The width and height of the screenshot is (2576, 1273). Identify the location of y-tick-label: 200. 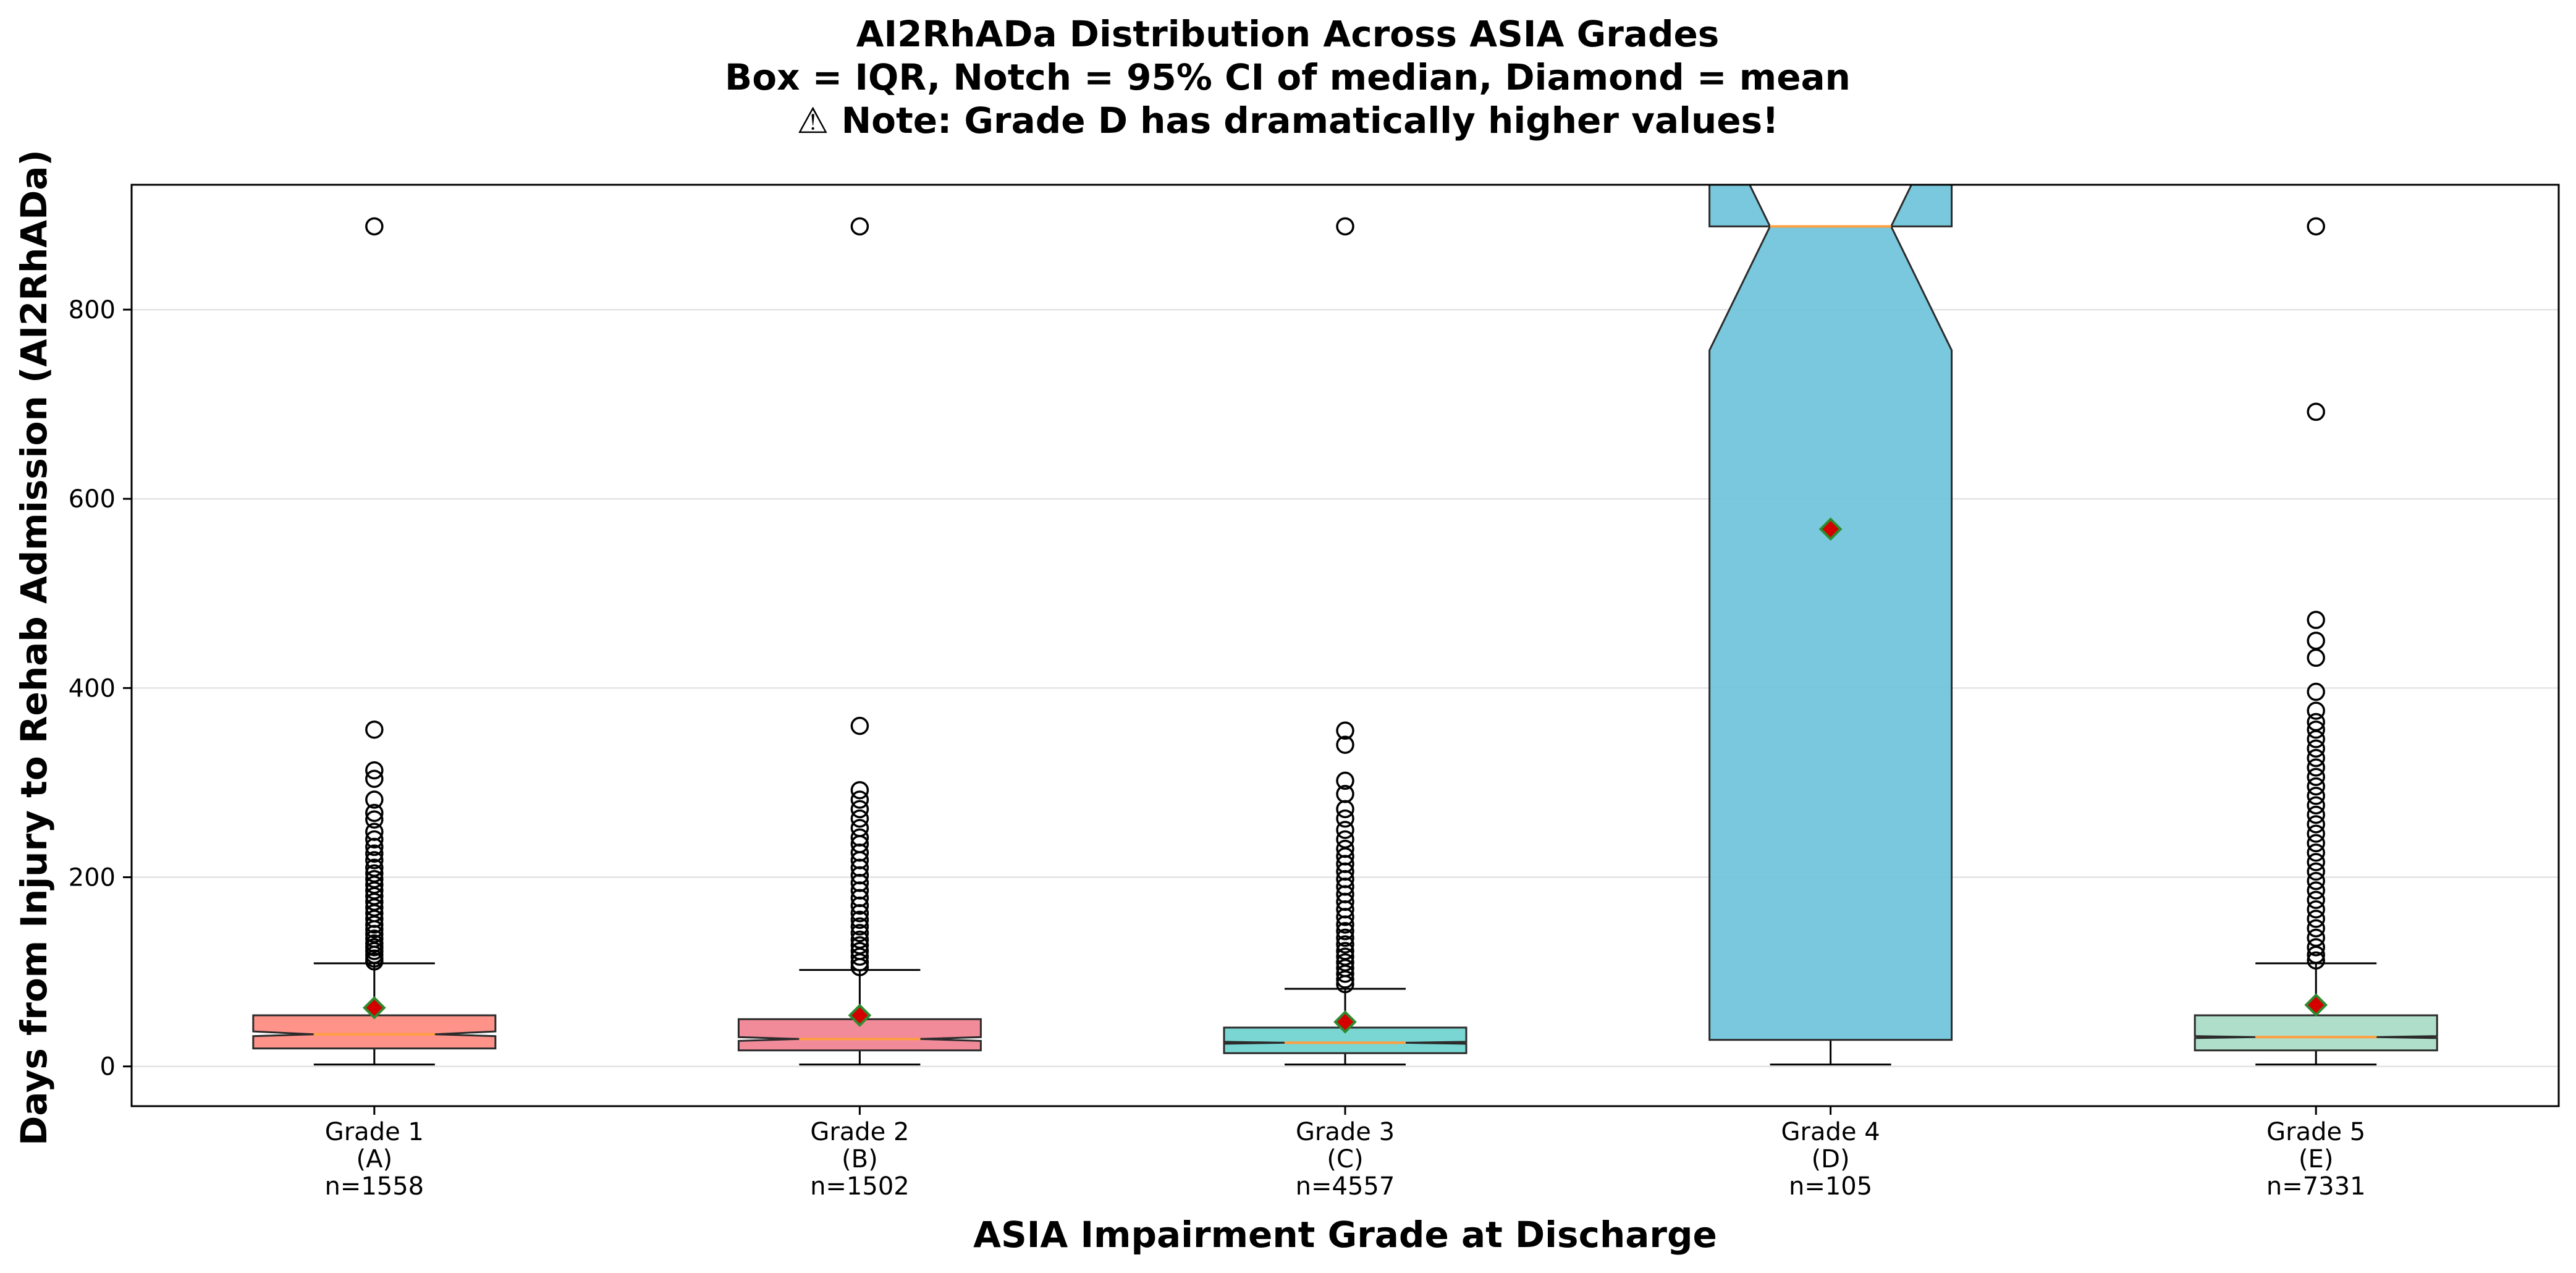
(92, 878).